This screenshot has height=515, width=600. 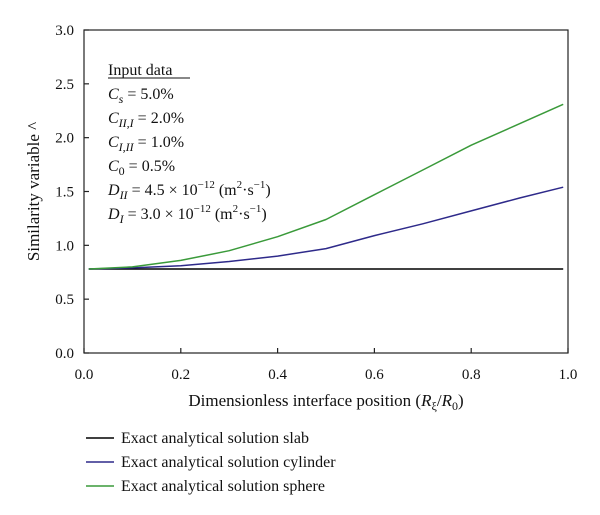 I want to click on y-axis-title: Similarity variable ^, so click(x=33, y=191).